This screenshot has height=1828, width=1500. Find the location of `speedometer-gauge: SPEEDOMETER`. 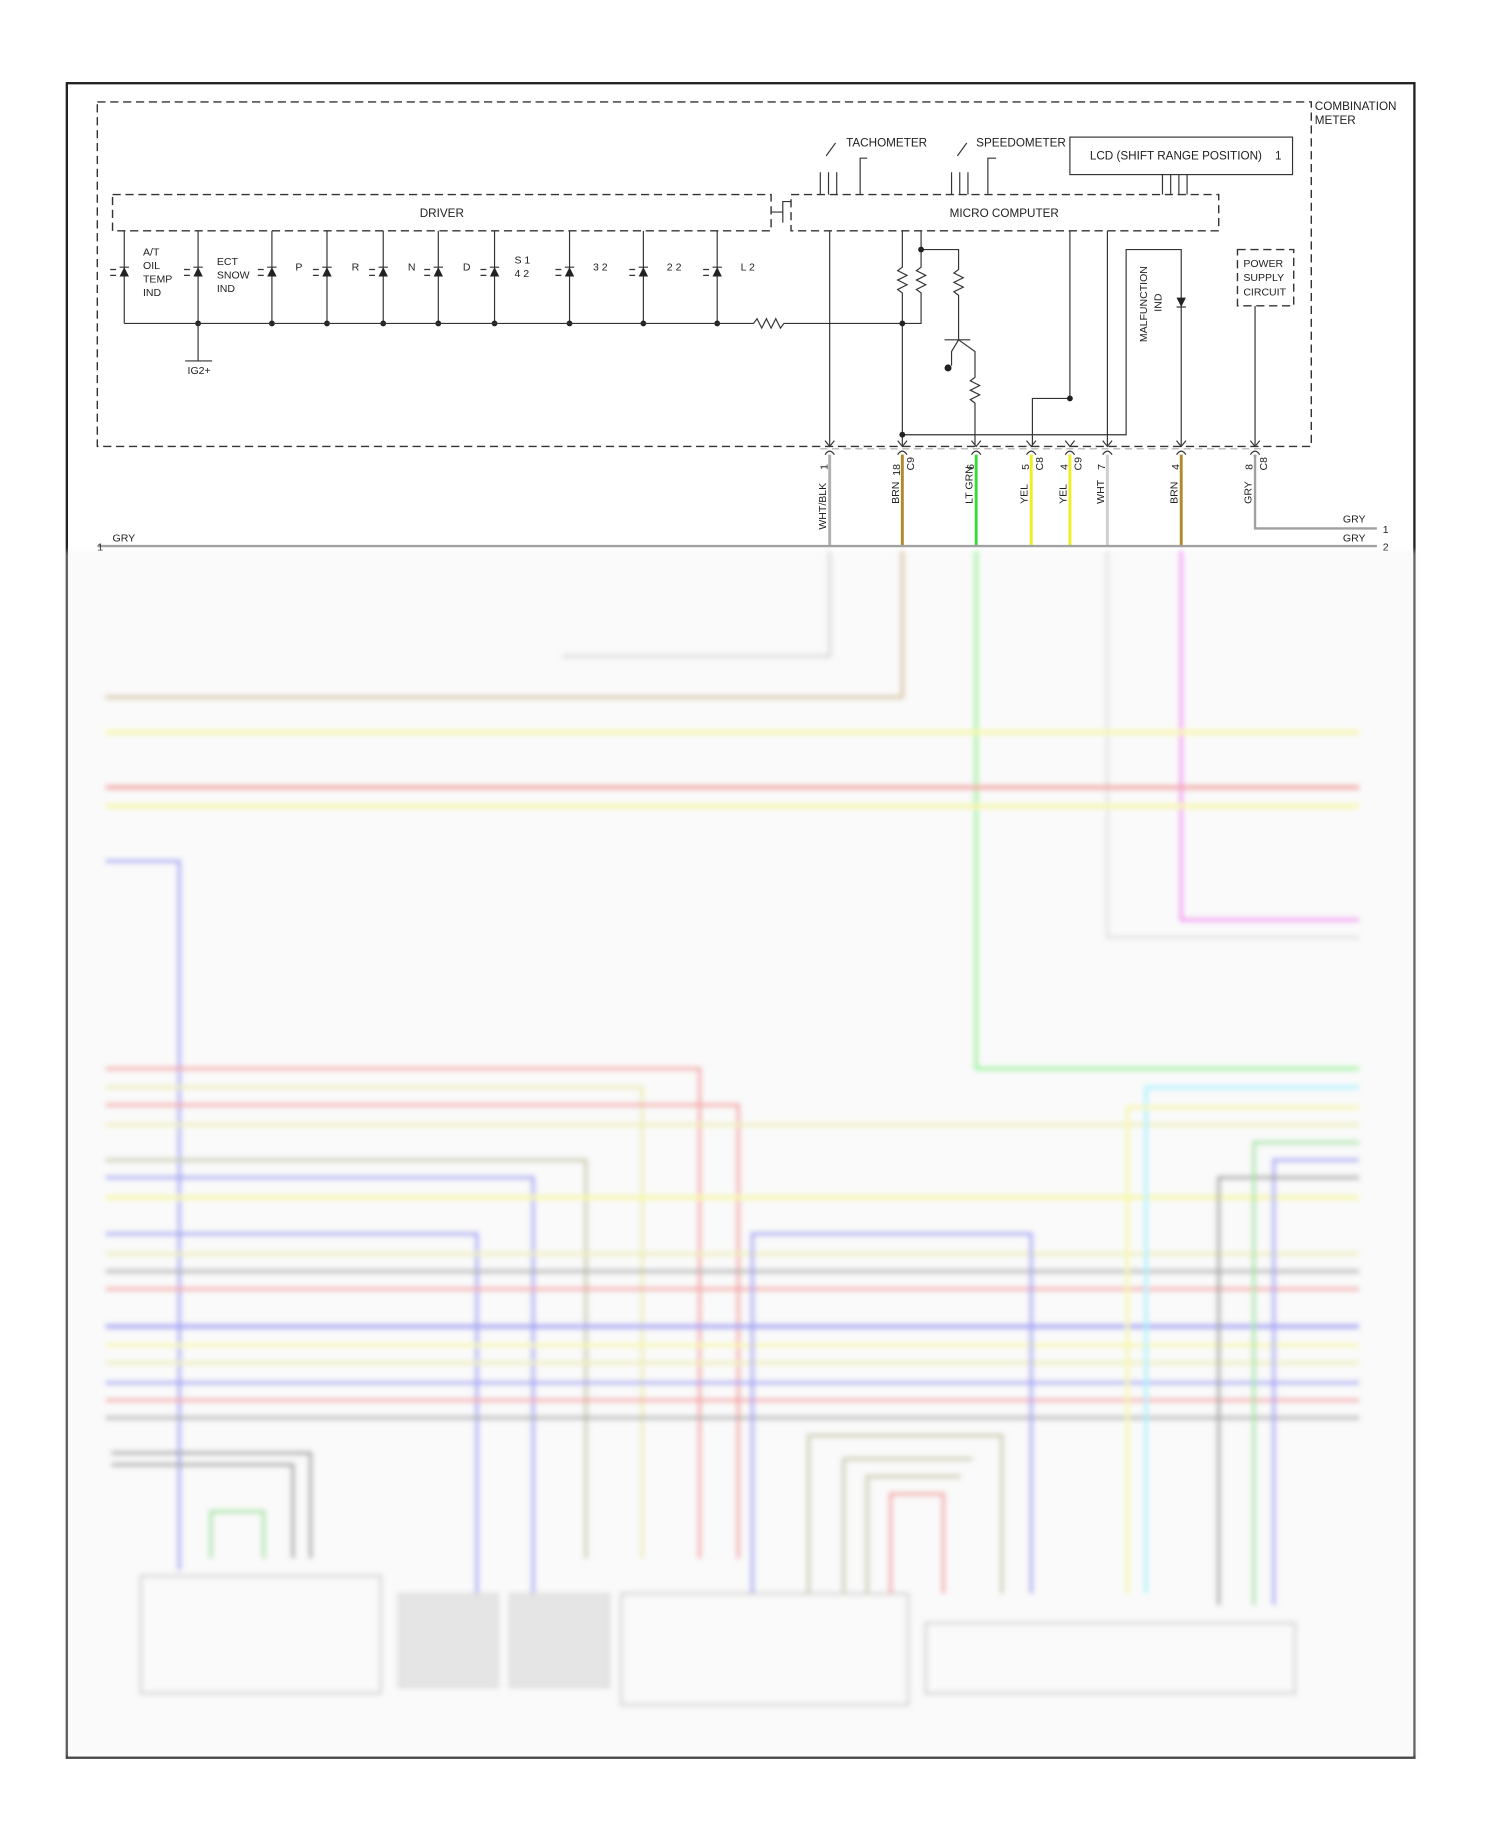

speedometer-gauge: SPEEDOMETER is located at coordinates (1008, 165).